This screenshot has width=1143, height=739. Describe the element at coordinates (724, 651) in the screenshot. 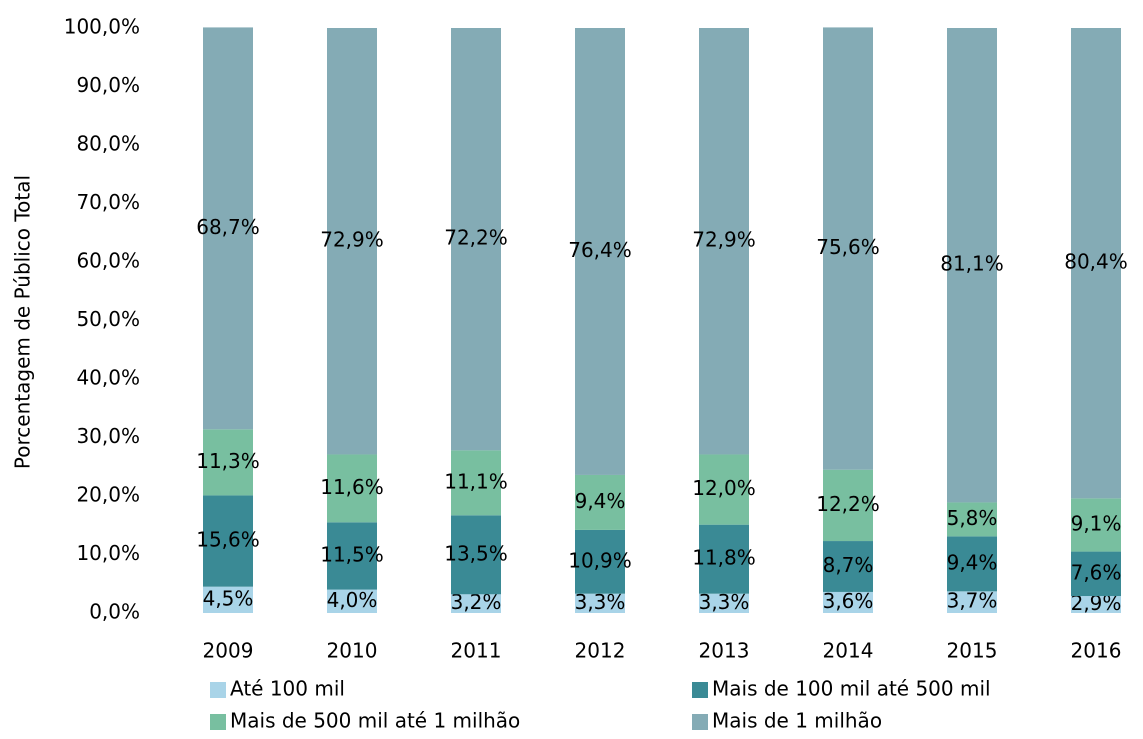

I see `x-tick-label: 2013` at that location.